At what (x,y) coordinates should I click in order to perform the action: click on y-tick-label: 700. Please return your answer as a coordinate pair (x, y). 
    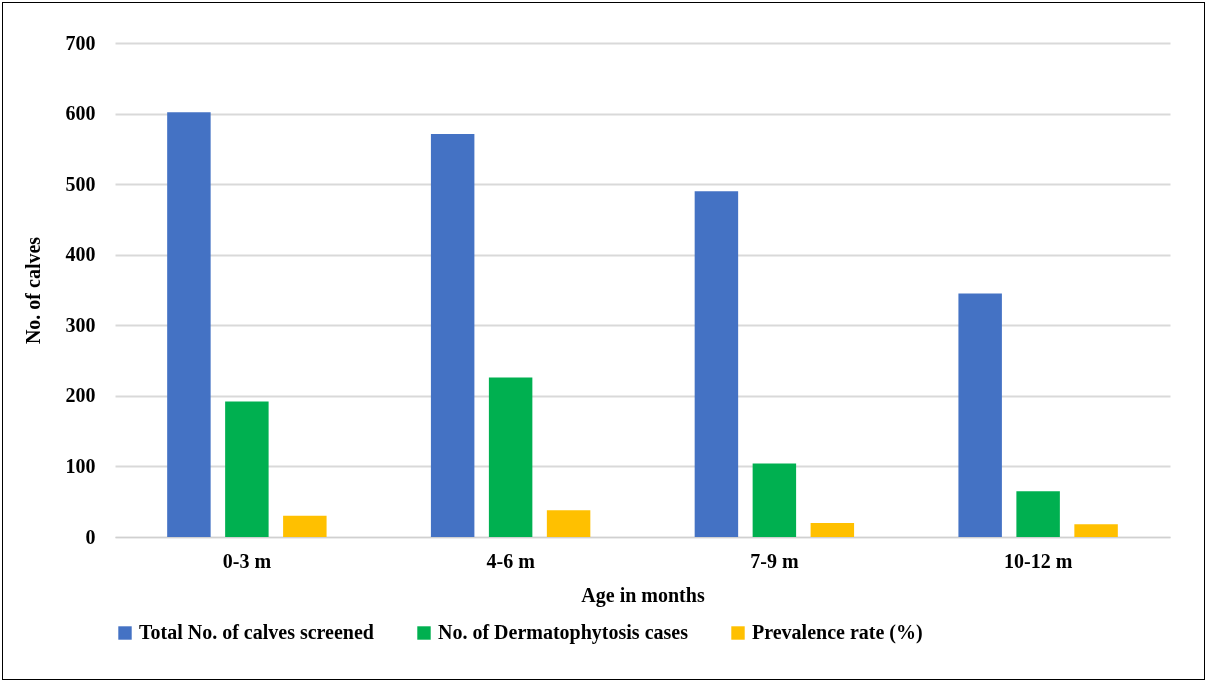
    Looking at the image, I should click on (80, 42).